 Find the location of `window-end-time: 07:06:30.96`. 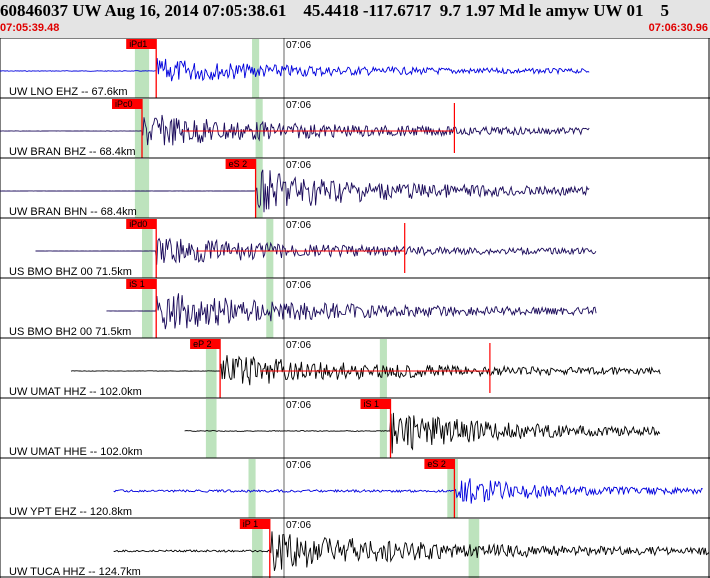

window-end-time: 07:06:30.96 is located at coordinates (678, 28).